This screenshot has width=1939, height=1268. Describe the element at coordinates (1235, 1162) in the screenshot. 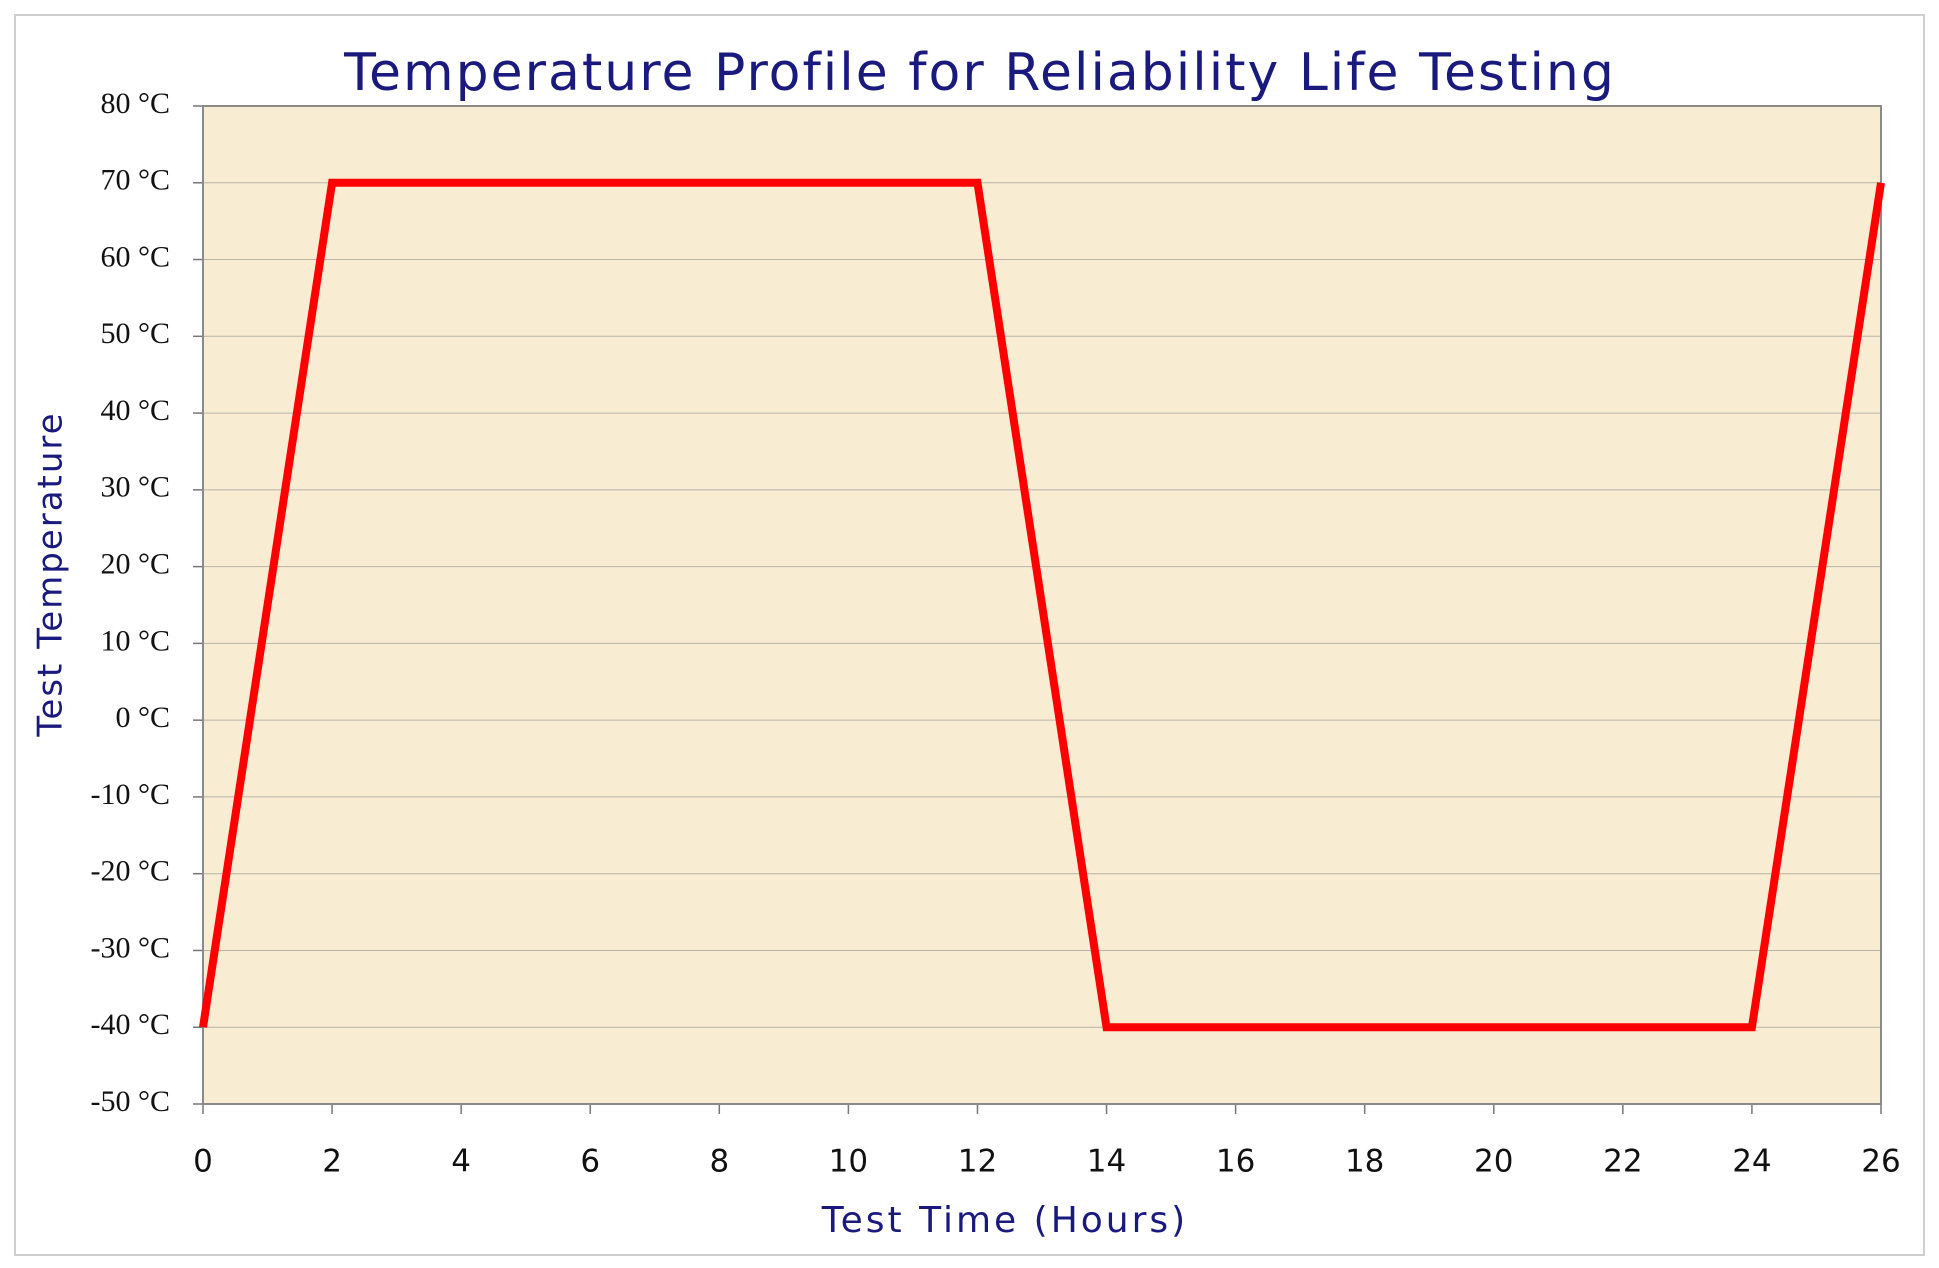

I see `x-tick-label: 16` at that location.